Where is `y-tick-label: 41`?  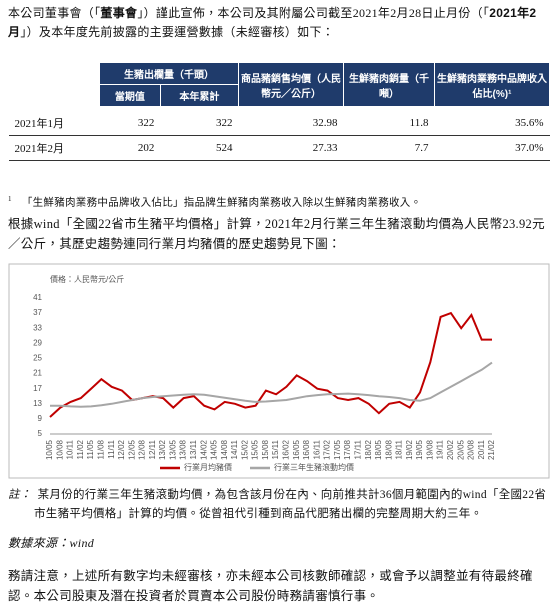 y-tick-label: 41 is located at coordinates (37, 297).